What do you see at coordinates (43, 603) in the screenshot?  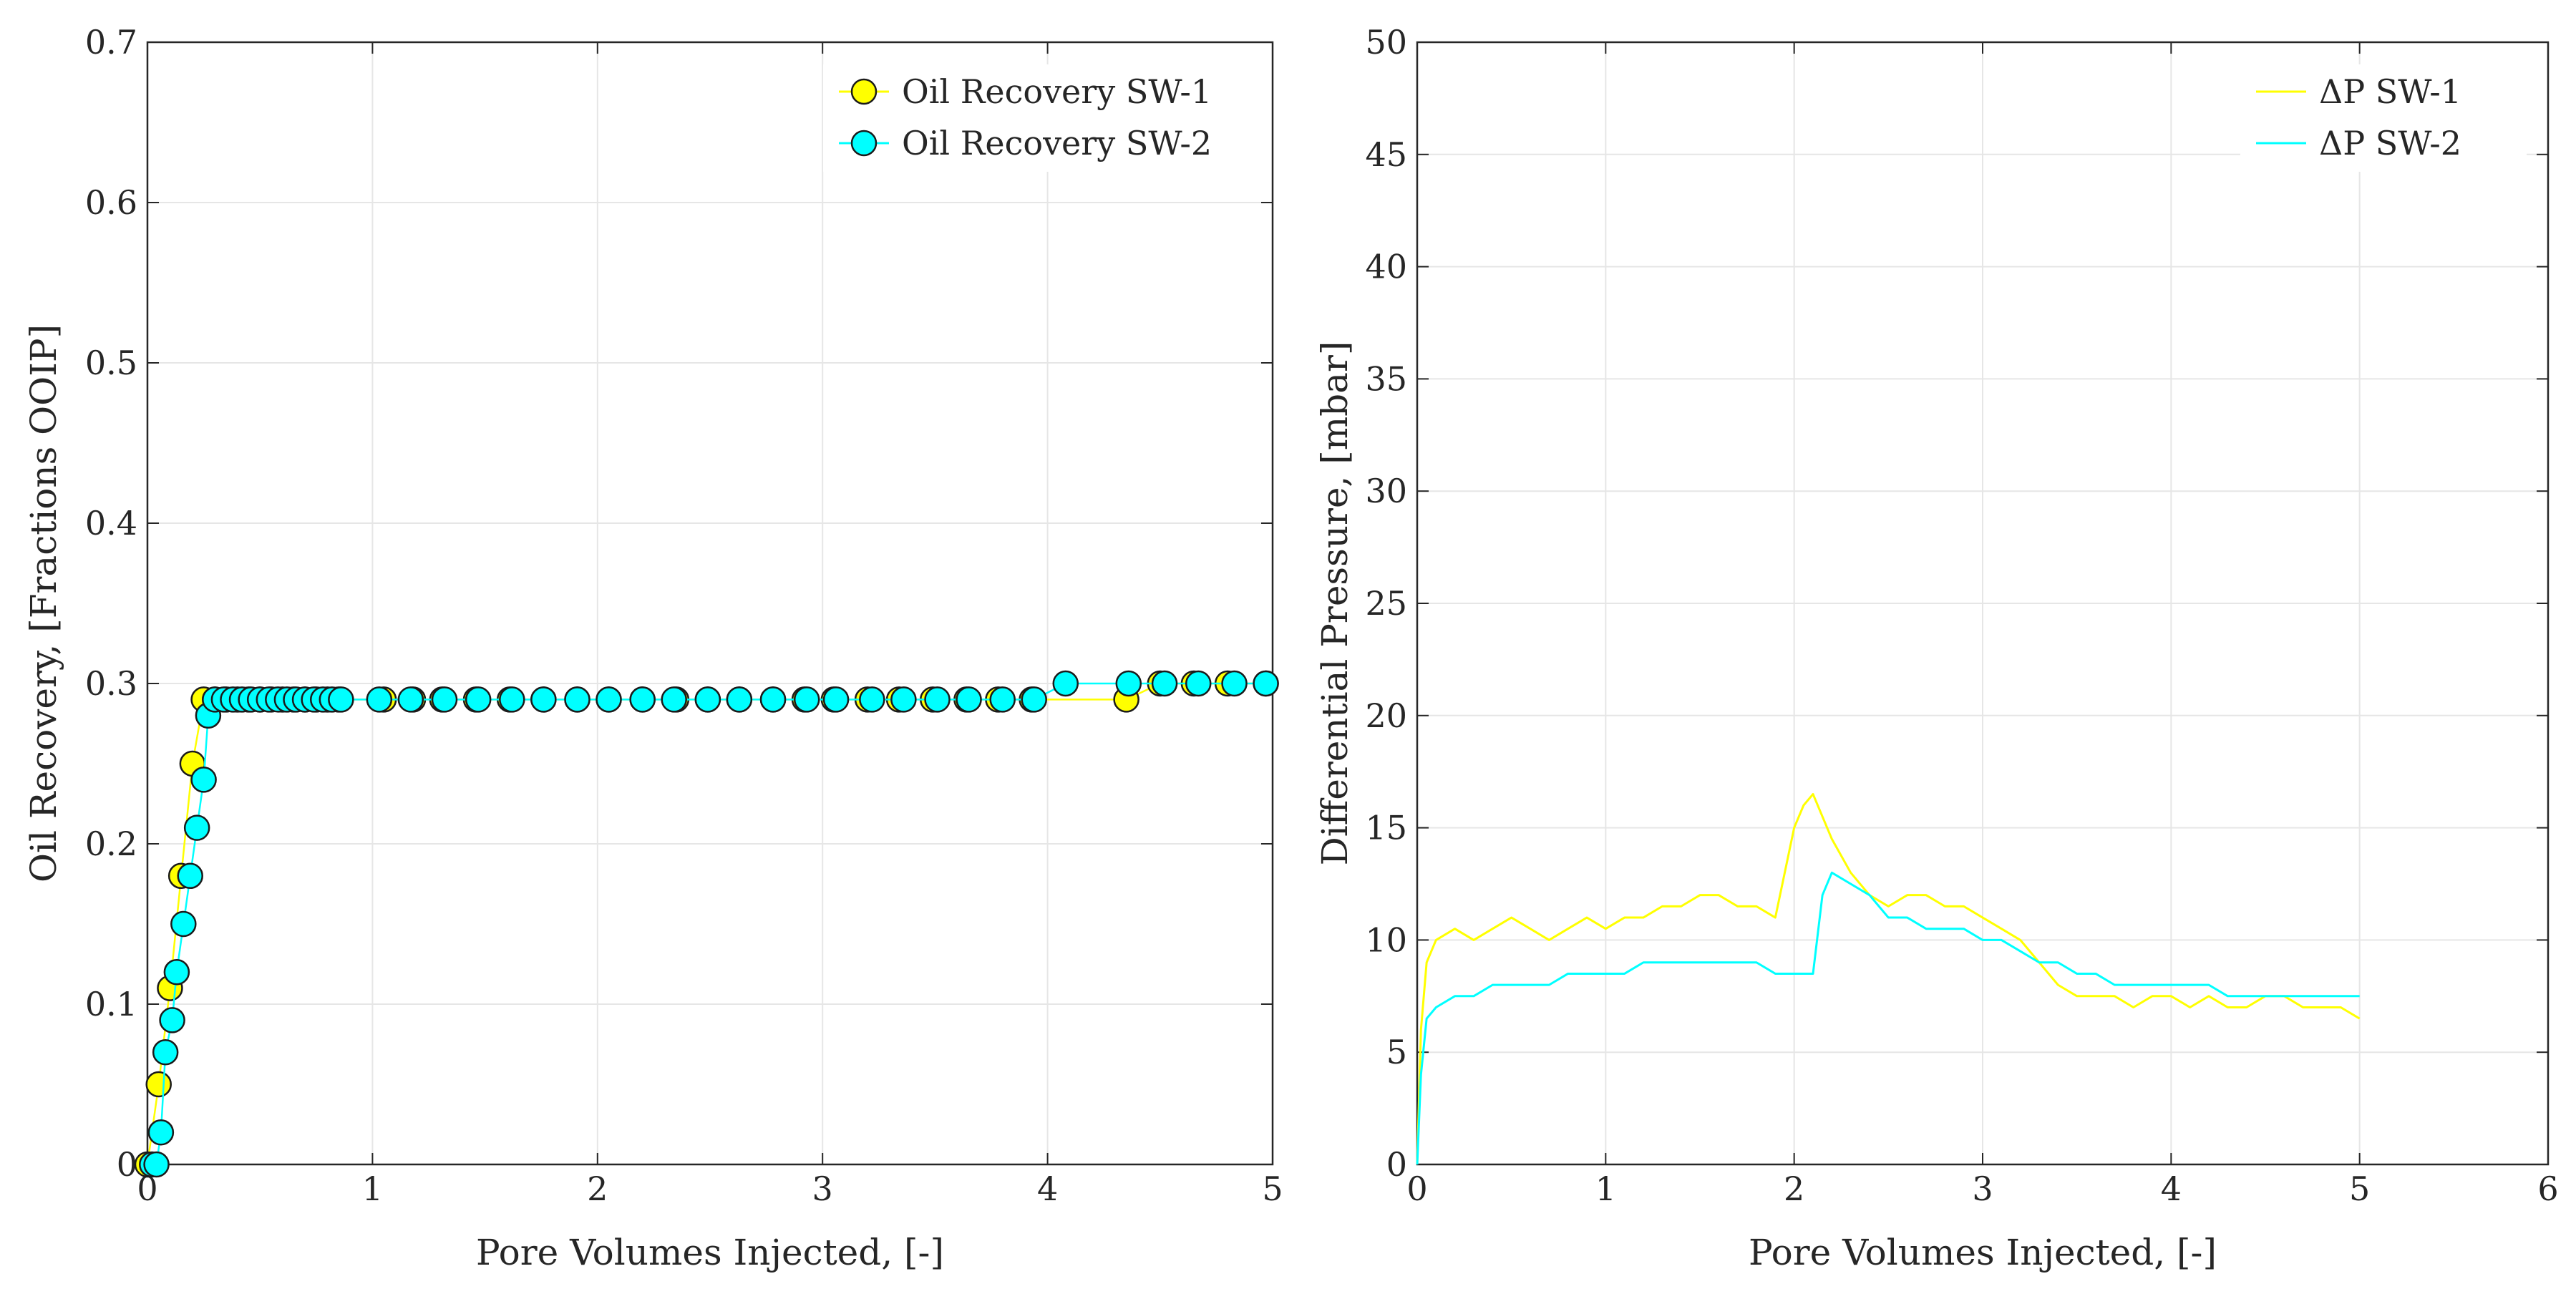 I see `y-axis-label: Oil Recovery, [Fractions OOIP]` at bounding box center [43, 603].